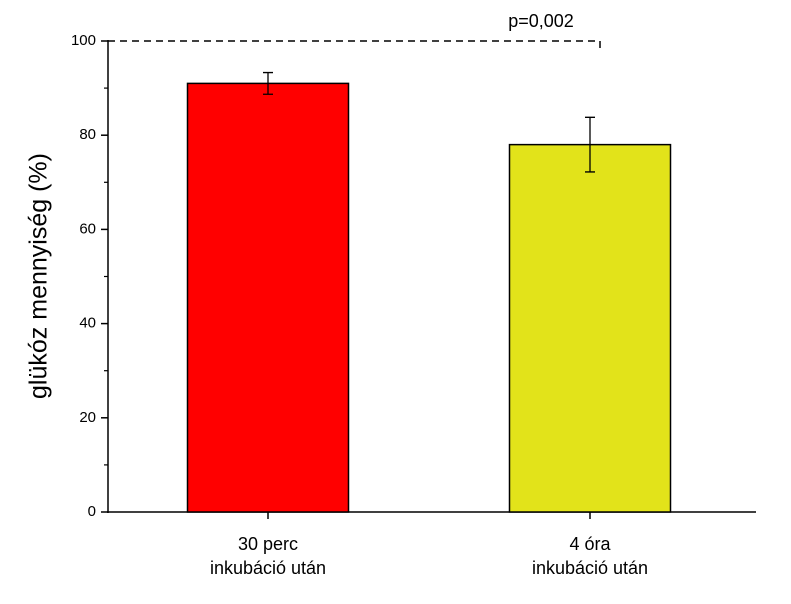 Image resolution: width=791 pixels, height=604 pixels. What do you see at coordinates (590, 544) in the screenshot?
I see `x-tick-label: 4 óra` at bounding box center [590, 544].